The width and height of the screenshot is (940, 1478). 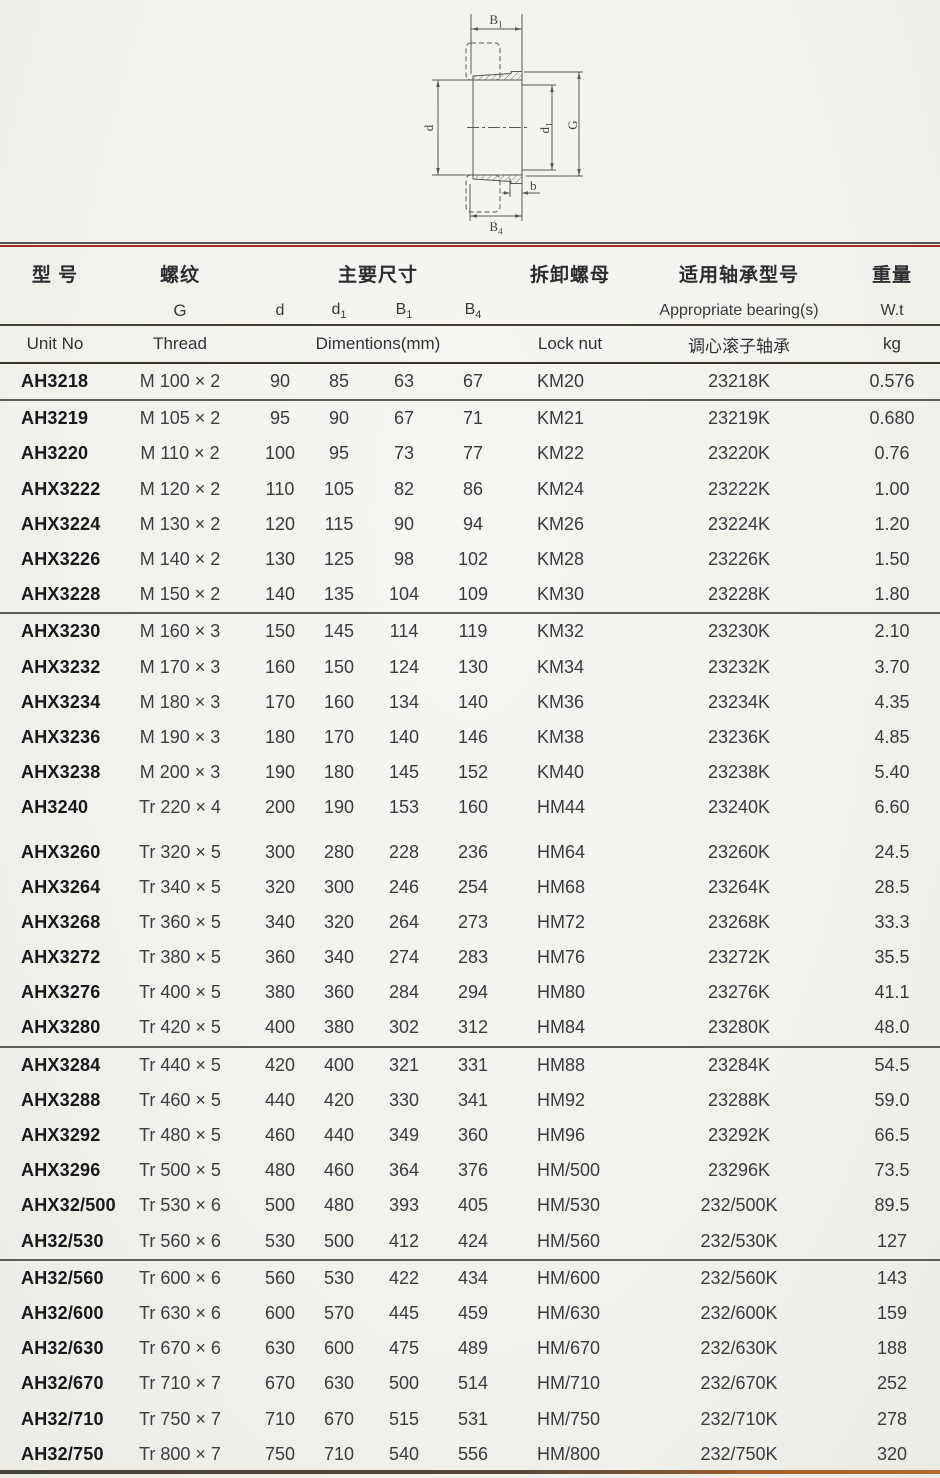 I want to click on cell-bearing: 232/630K, so click(x=739, y=1348).